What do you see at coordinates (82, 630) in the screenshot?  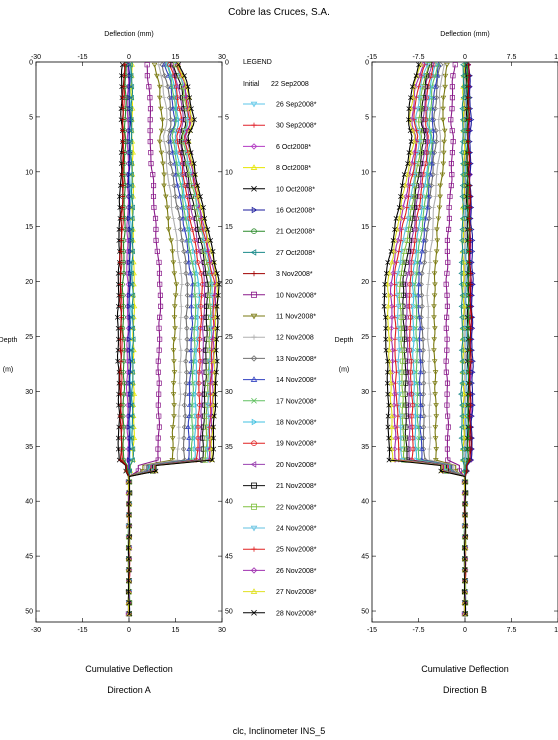 I see `x-tick-label-bottom: -15` at bounding box center [82, 630].